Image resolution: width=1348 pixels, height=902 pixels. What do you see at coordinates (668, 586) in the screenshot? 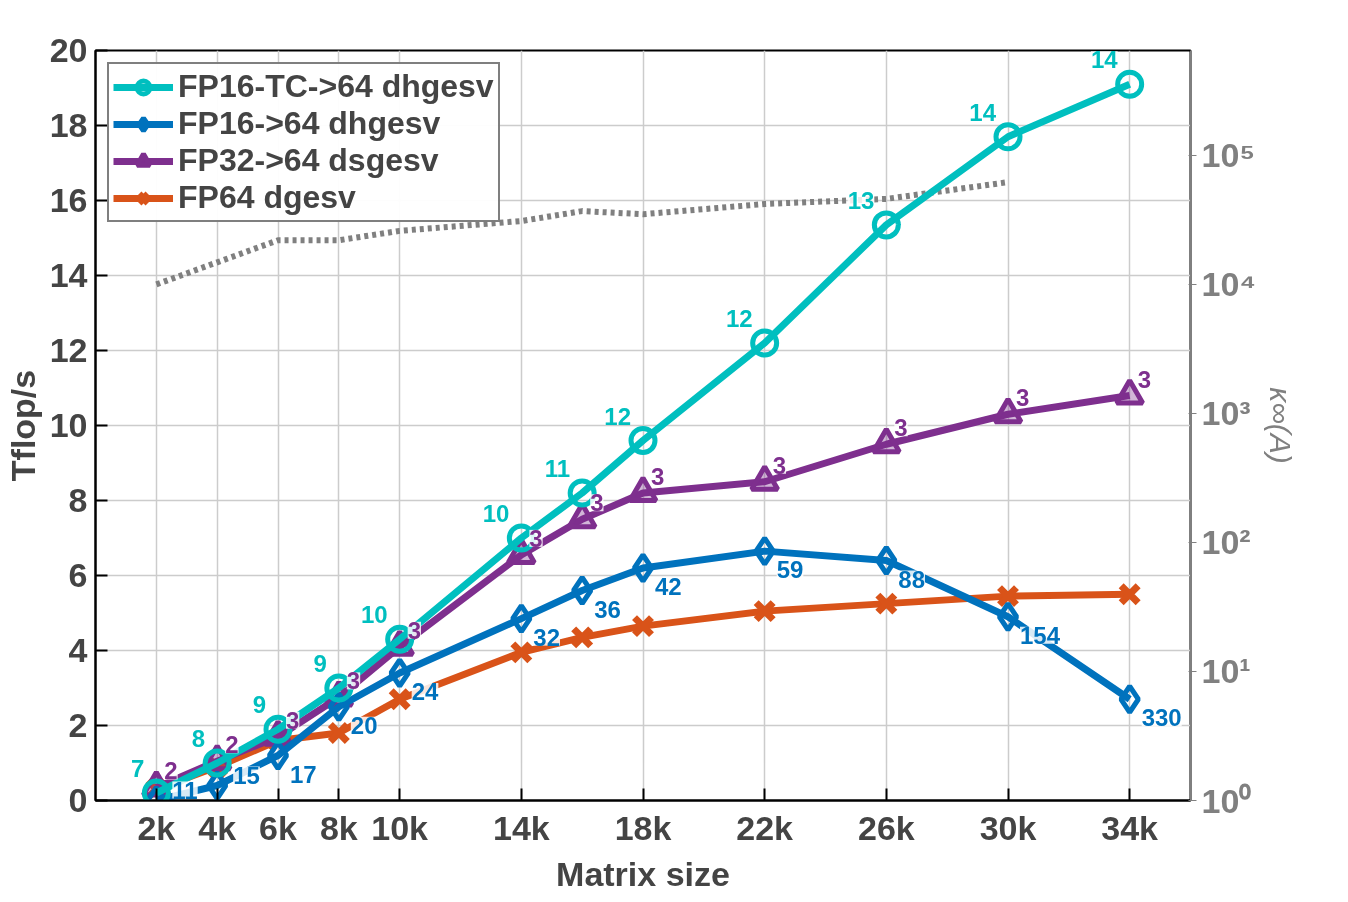
I see `annotation: 42` at bounding box center [668, 586].